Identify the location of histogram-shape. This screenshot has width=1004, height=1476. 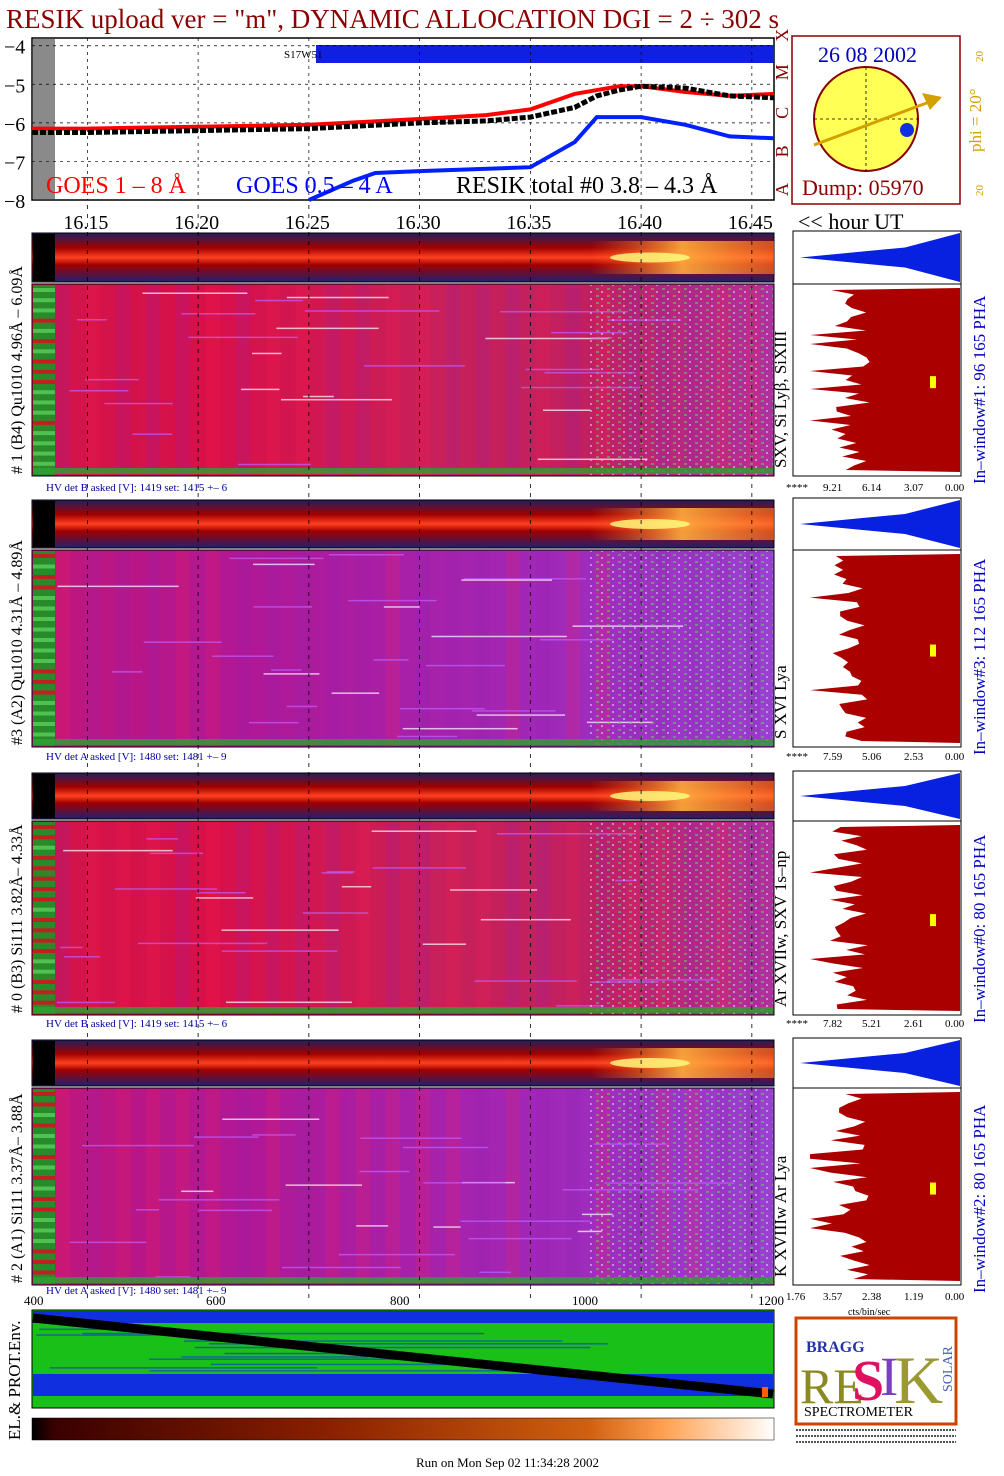
(885, 918).